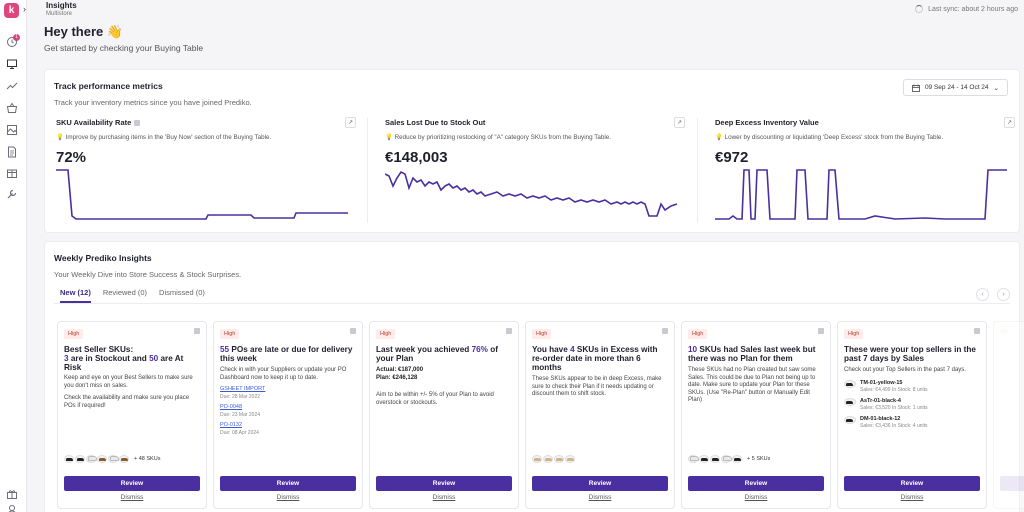 Image resolution: width=1024 pixels, height=512 pixels. I want to click on po-link: PO-0048, so click(231, 407).